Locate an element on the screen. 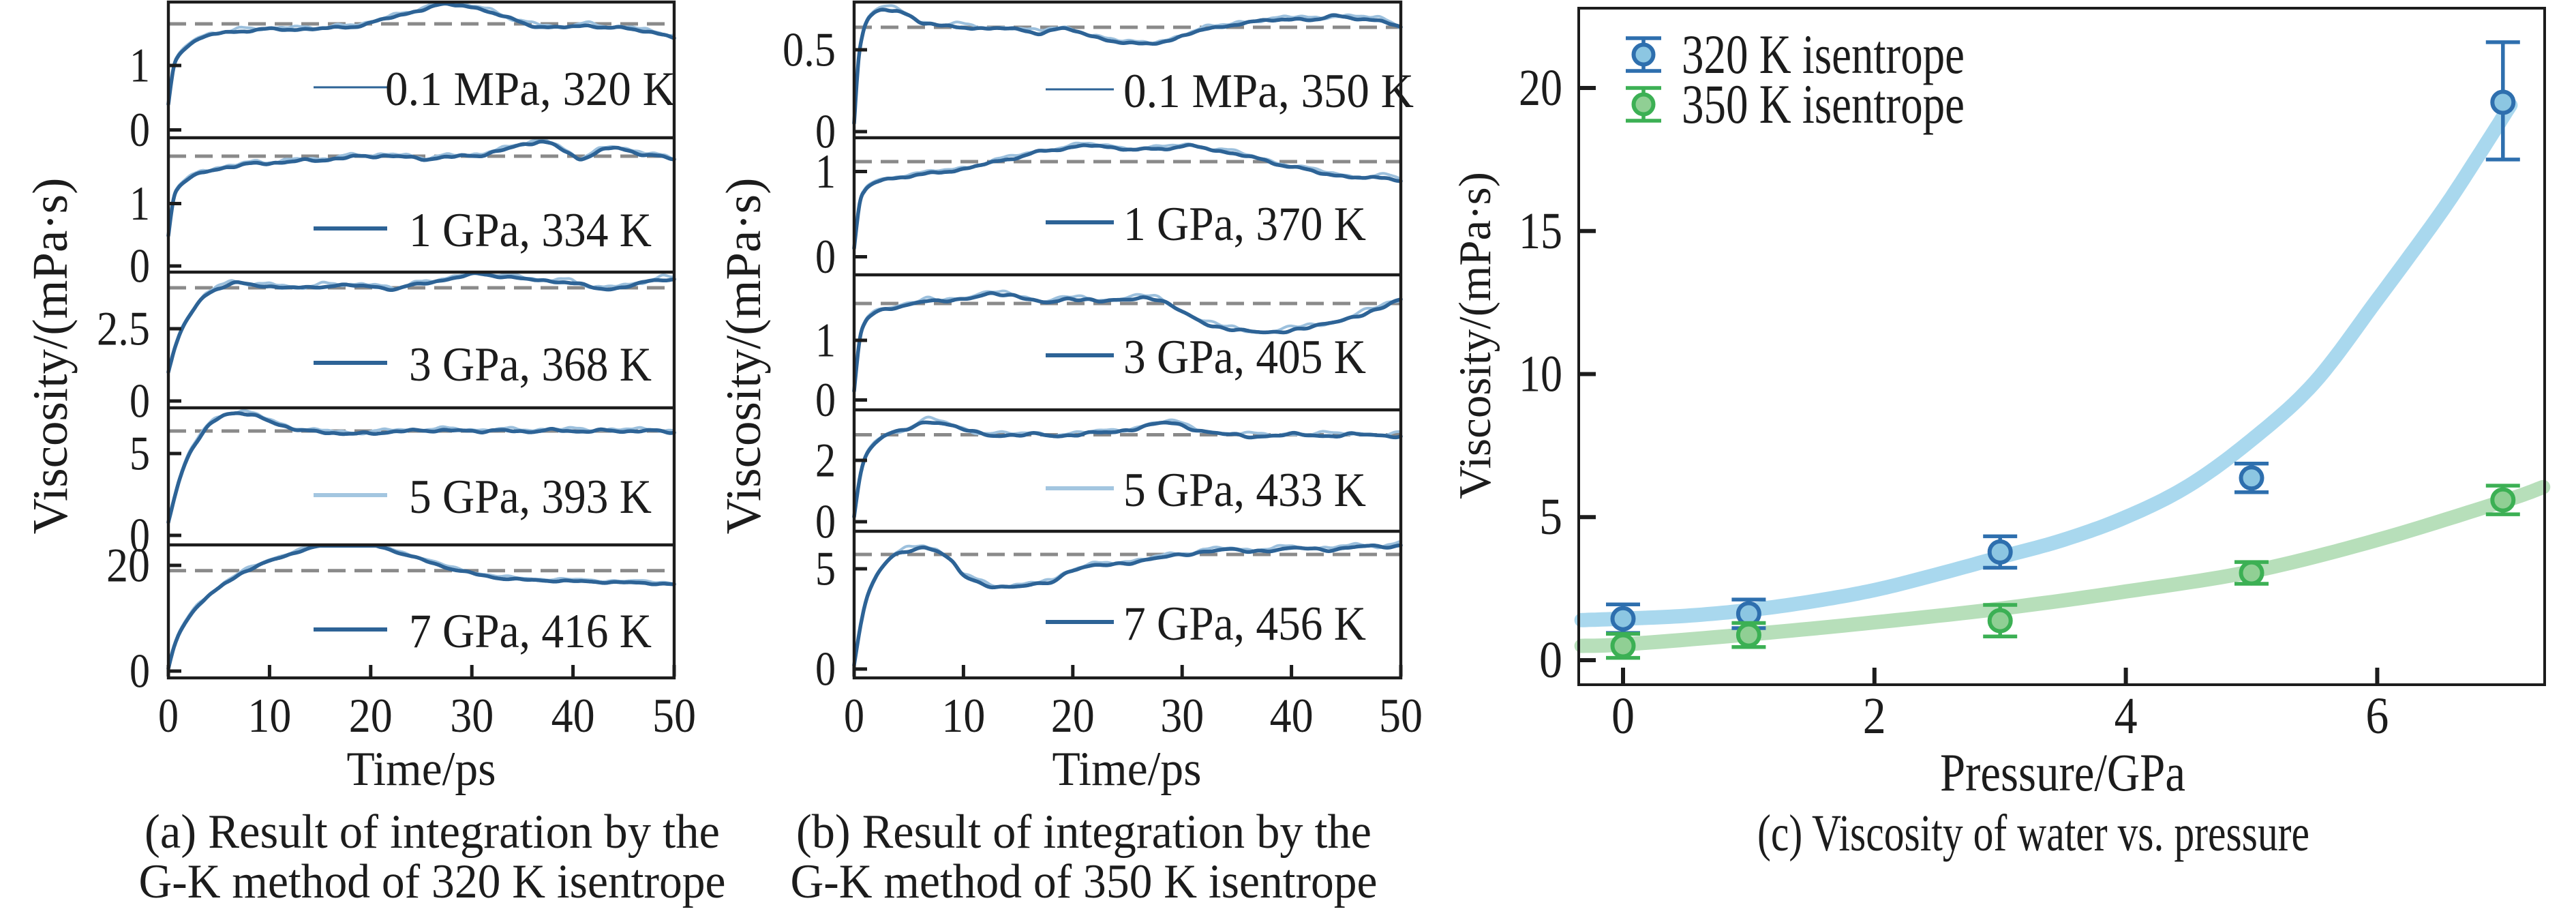 This screenshot has width=2576, height=920. svg-text: 2.5 is located at coordinates (123, 329).